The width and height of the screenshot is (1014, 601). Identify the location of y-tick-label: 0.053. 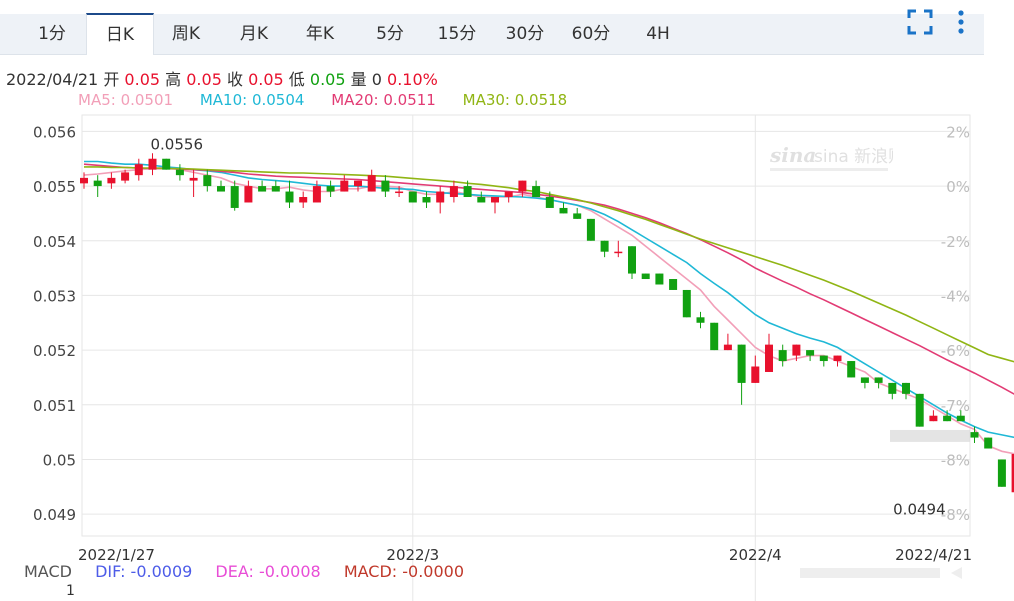
(54, 296).